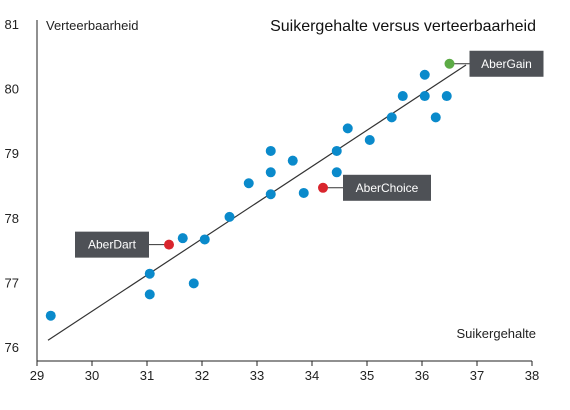 Image resolution: width=570 pixels, height=410 pixels. I want to click on chart-title: Suikergehalte versus verteerbaarheid, so click(403, 26).